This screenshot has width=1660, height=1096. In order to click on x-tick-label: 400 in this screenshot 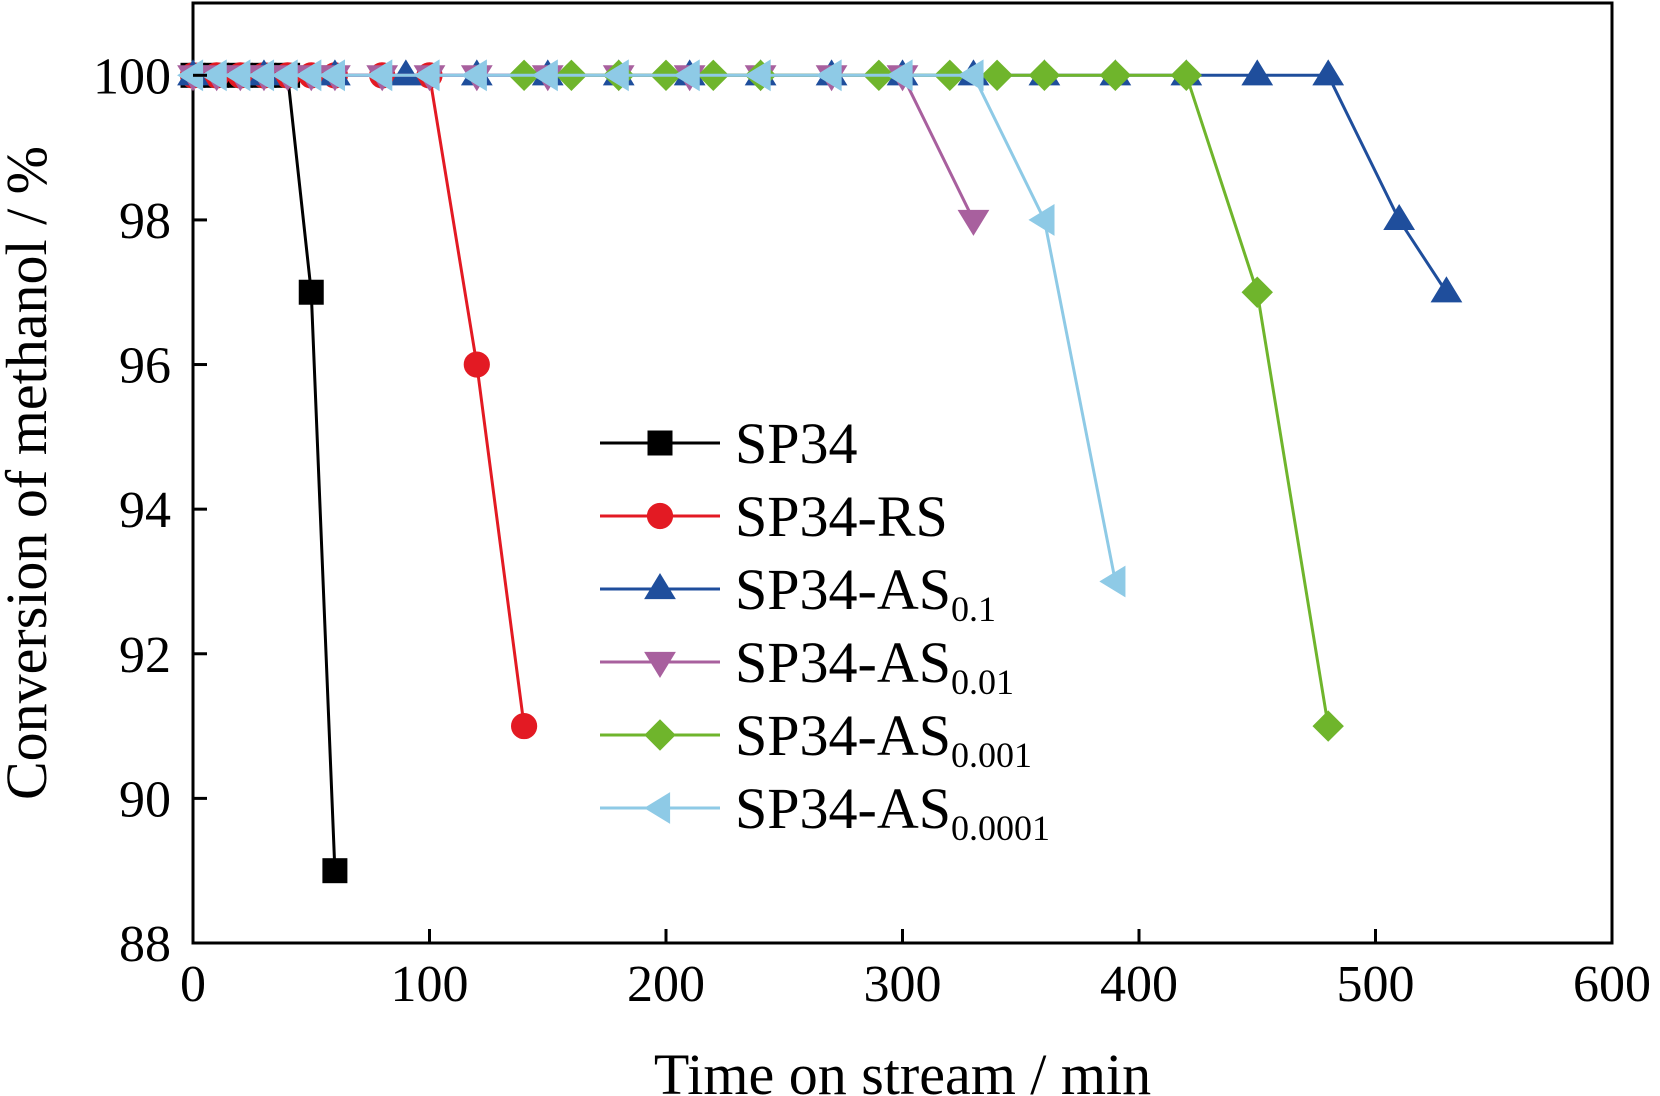, I will do `click(1139, 984)`.